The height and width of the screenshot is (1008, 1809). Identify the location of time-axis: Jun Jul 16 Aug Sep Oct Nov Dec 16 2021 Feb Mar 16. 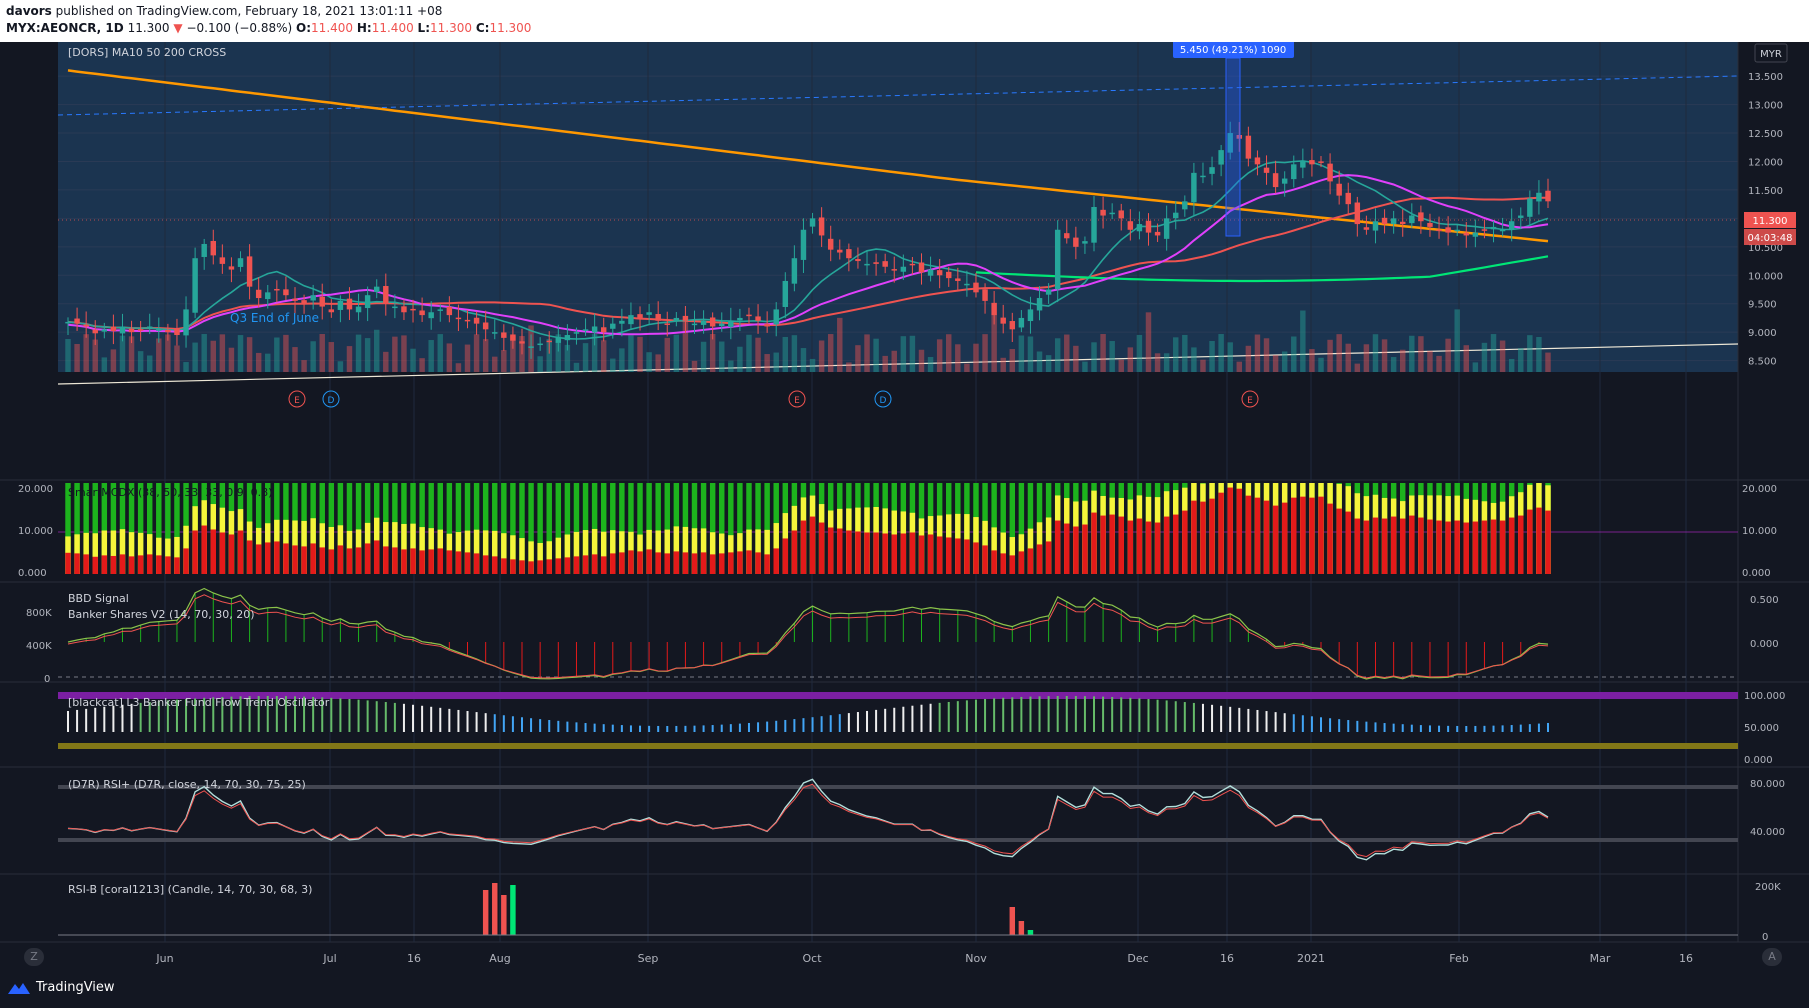
(924, 958).